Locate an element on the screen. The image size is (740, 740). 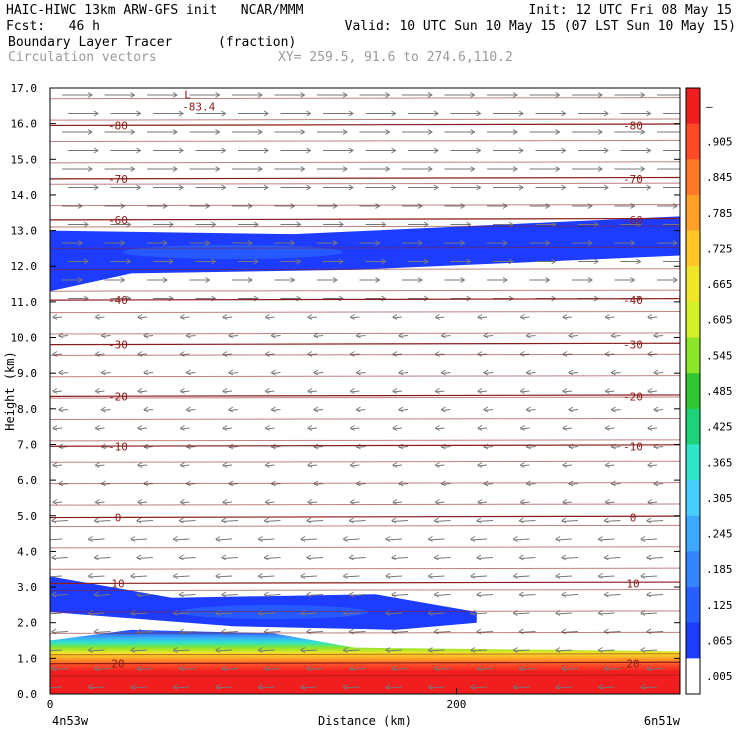
isotherm-label: 0 is located at coordinates (633, 518).